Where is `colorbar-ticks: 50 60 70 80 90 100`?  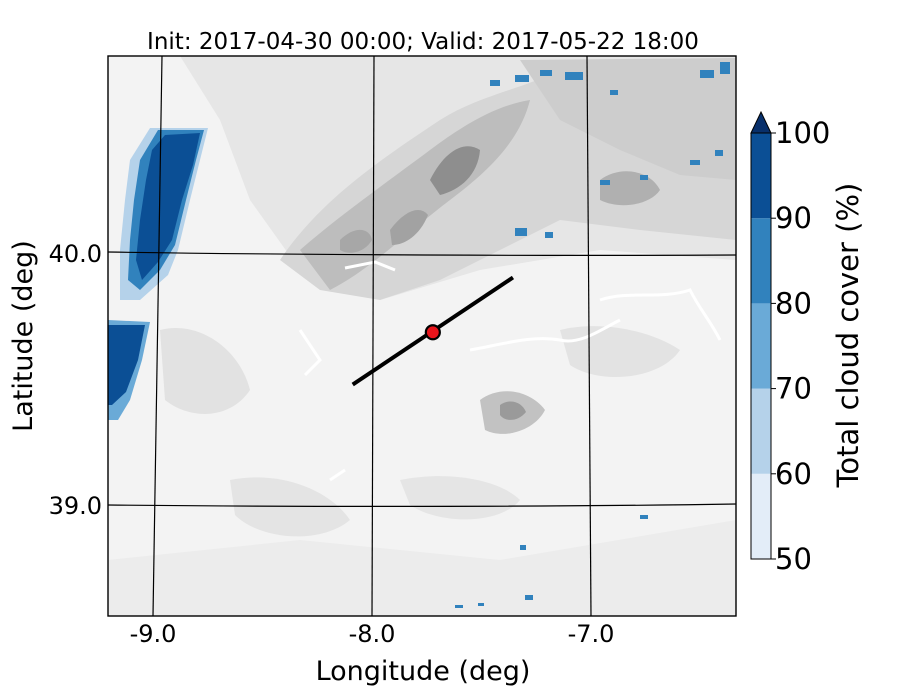 colorbar-ticks: 50 60 70 80 90 100 is located at coordinates (800, 346).